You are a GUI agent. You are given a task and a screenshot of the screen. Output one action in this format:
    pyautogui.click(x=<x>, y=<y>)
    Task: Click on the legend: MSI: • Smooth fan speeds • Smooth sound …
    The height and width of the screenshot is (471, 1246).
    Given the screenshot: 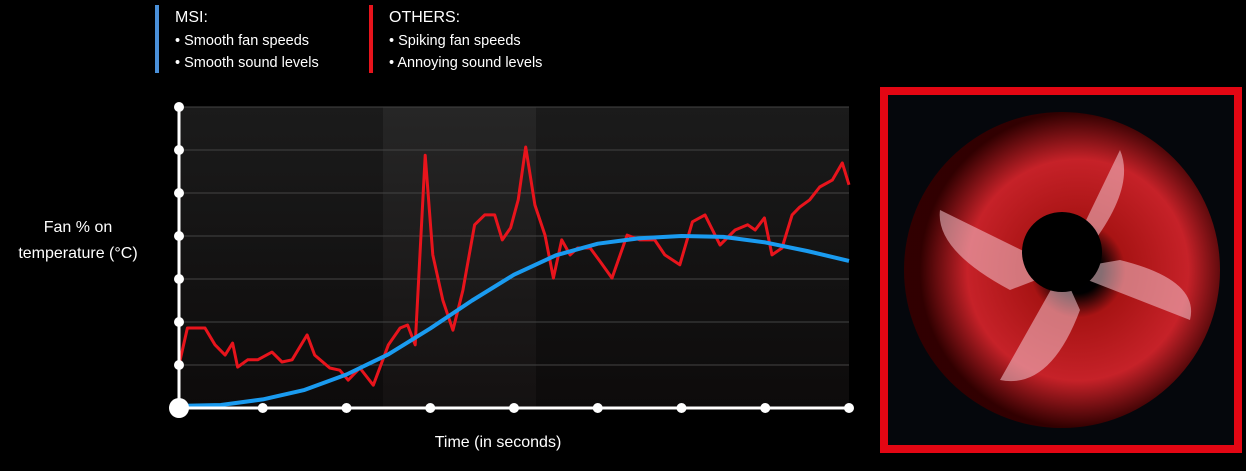 What is the action you would take?
    pyautogui.click(x=348, y=39)
    